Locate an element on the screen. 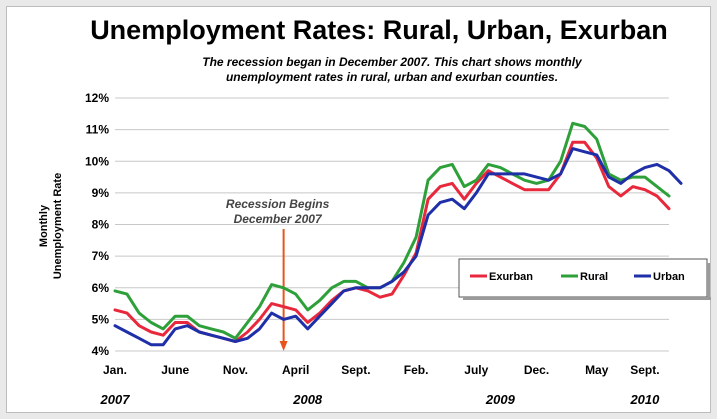 The image size is (717, 419). legend-label-exurban: Exurban is located at coordinates (511, 277).